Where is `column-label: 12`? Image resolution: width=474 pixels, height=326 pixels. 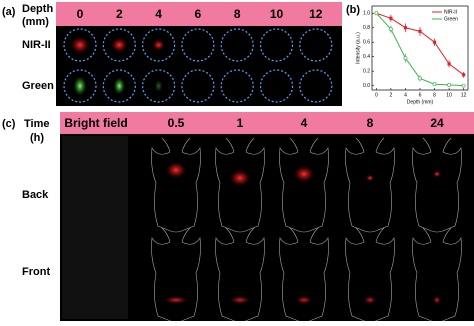 column-label: 12 is located at coordinates (316, 14).